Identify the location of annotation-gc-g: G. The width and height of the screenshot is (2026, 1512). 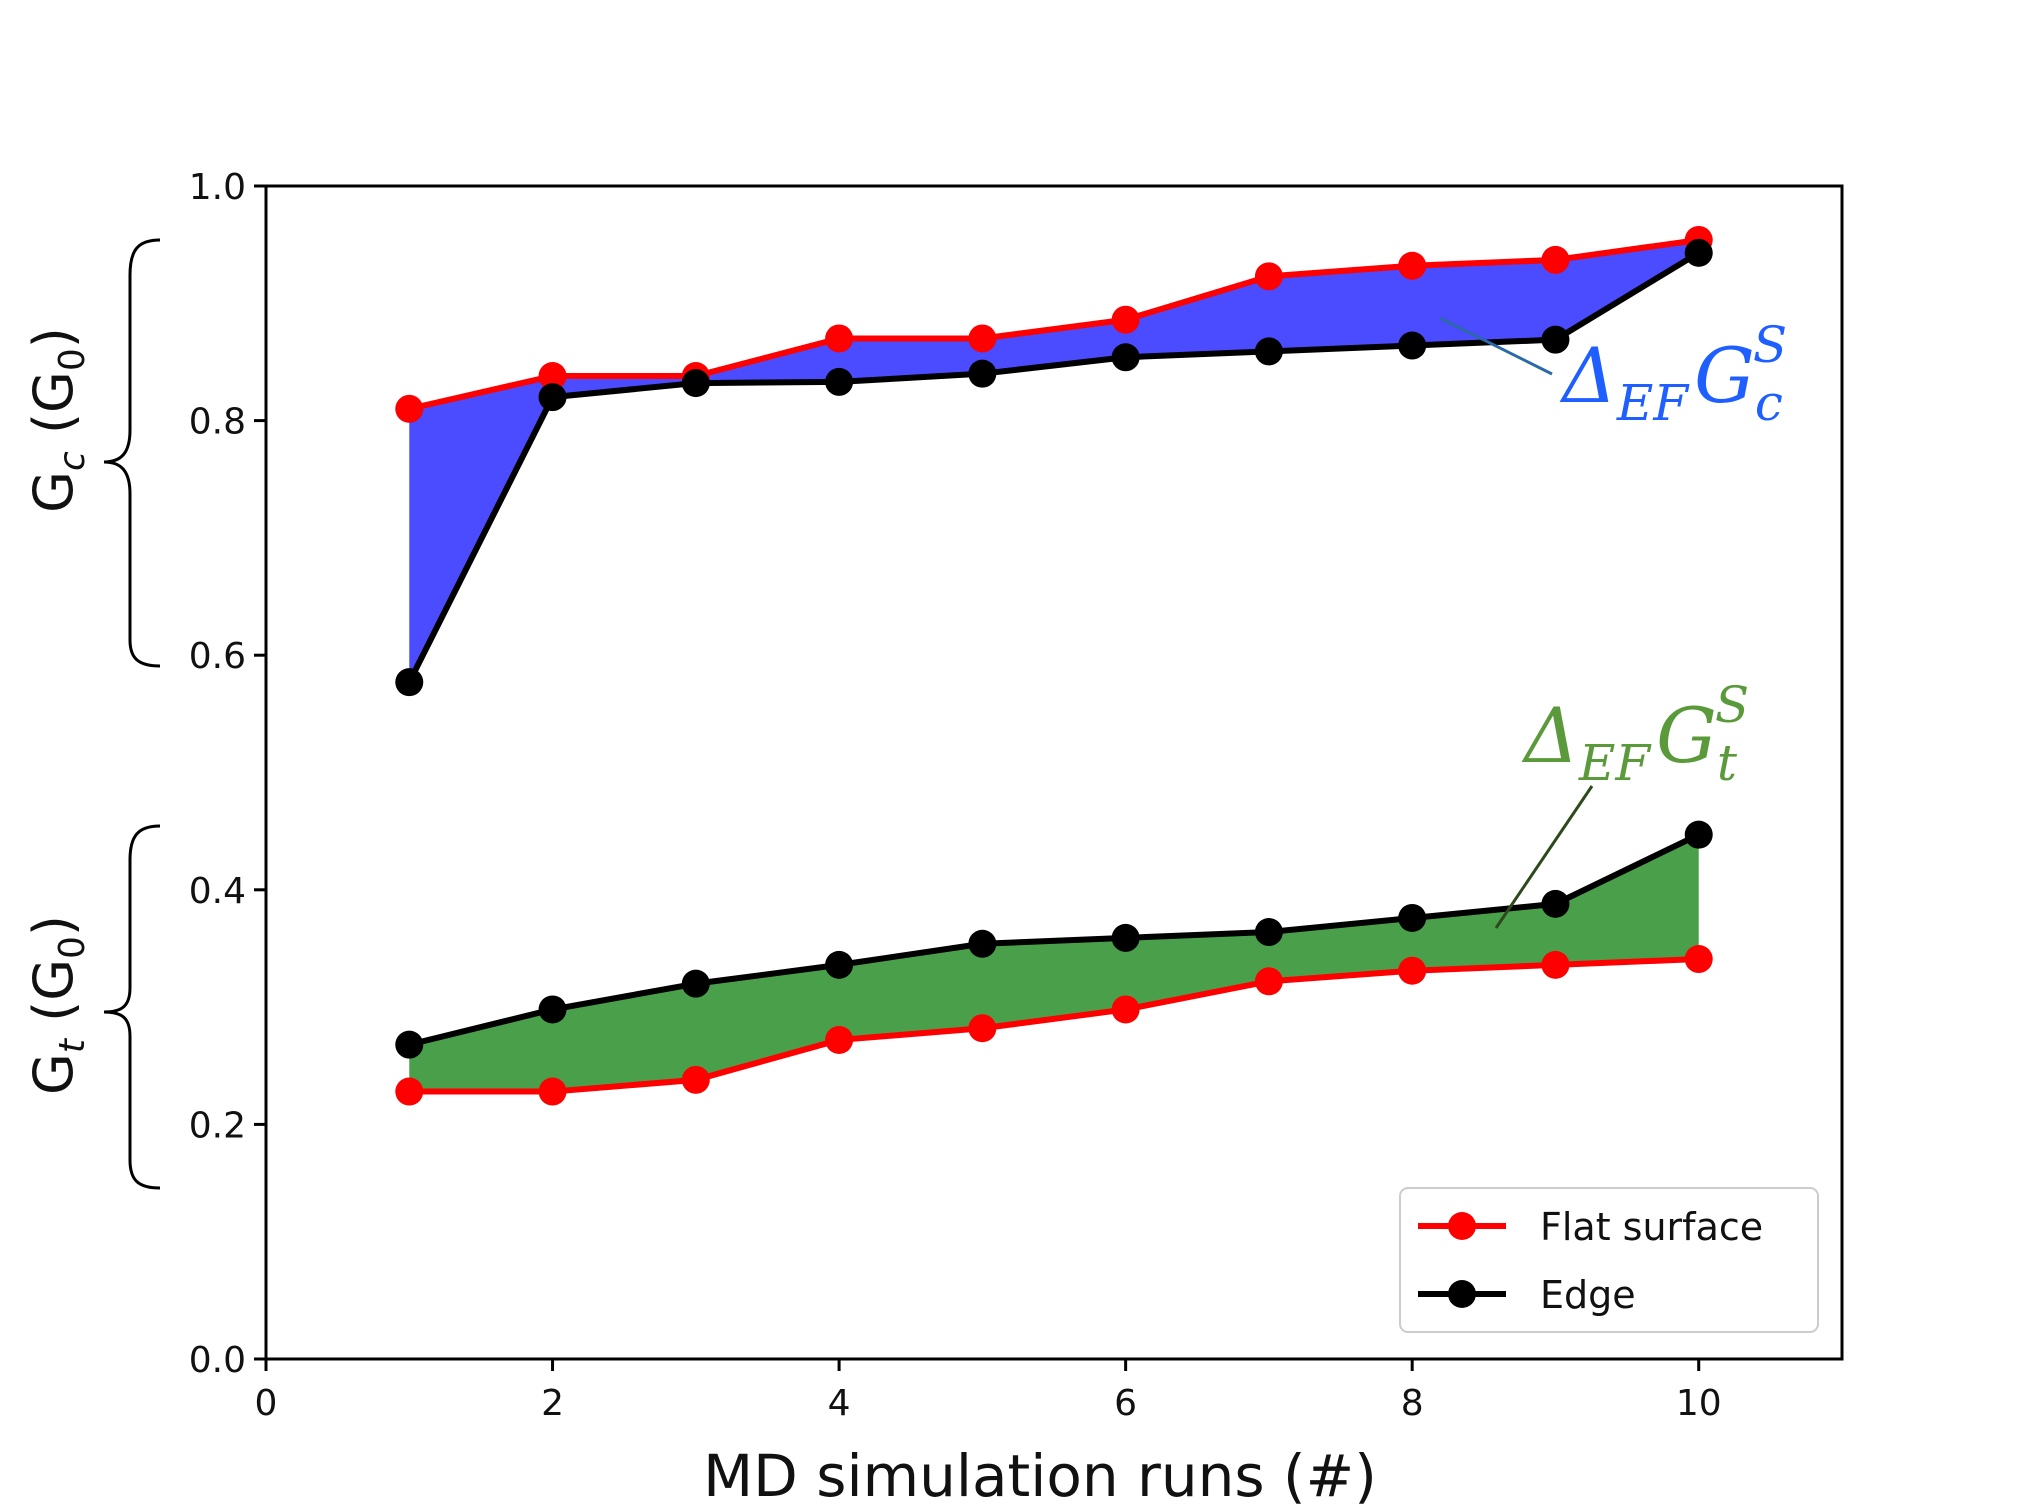
(1724, 375).